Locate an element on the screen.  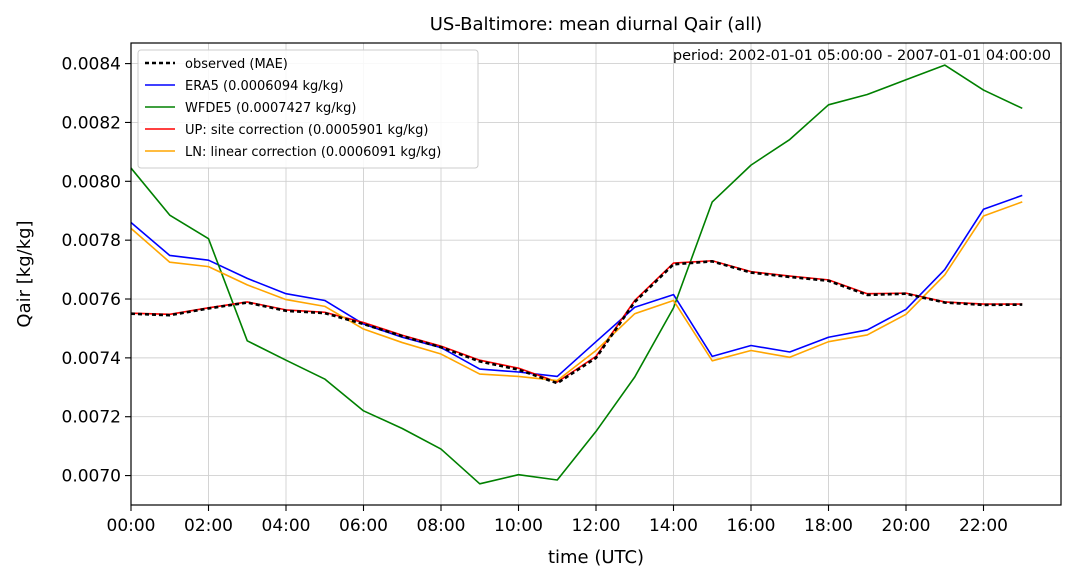
legend-label-1: WFDE5 (0.0007427 kg/kg) is located at coordinates (270, 108).